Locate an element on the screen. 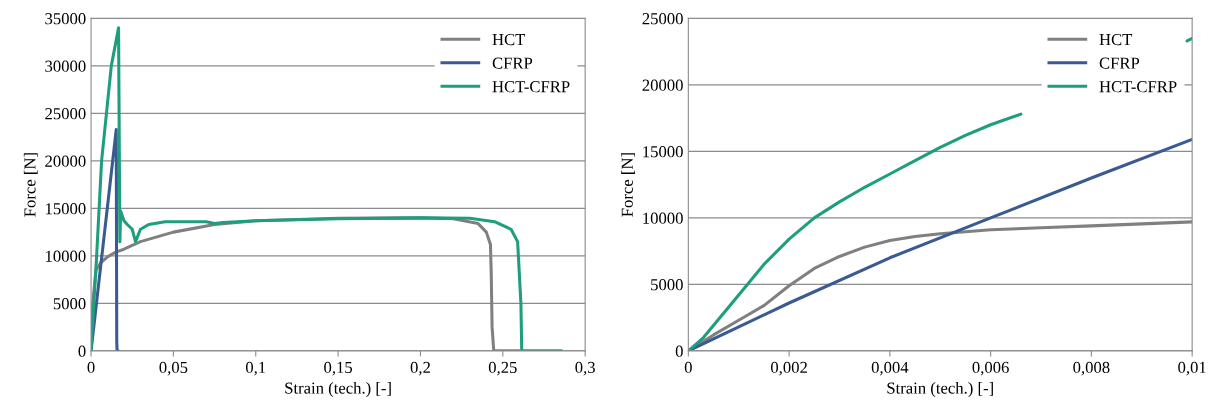  y-tick-label: 35000 is located at coordinates (65, 19).